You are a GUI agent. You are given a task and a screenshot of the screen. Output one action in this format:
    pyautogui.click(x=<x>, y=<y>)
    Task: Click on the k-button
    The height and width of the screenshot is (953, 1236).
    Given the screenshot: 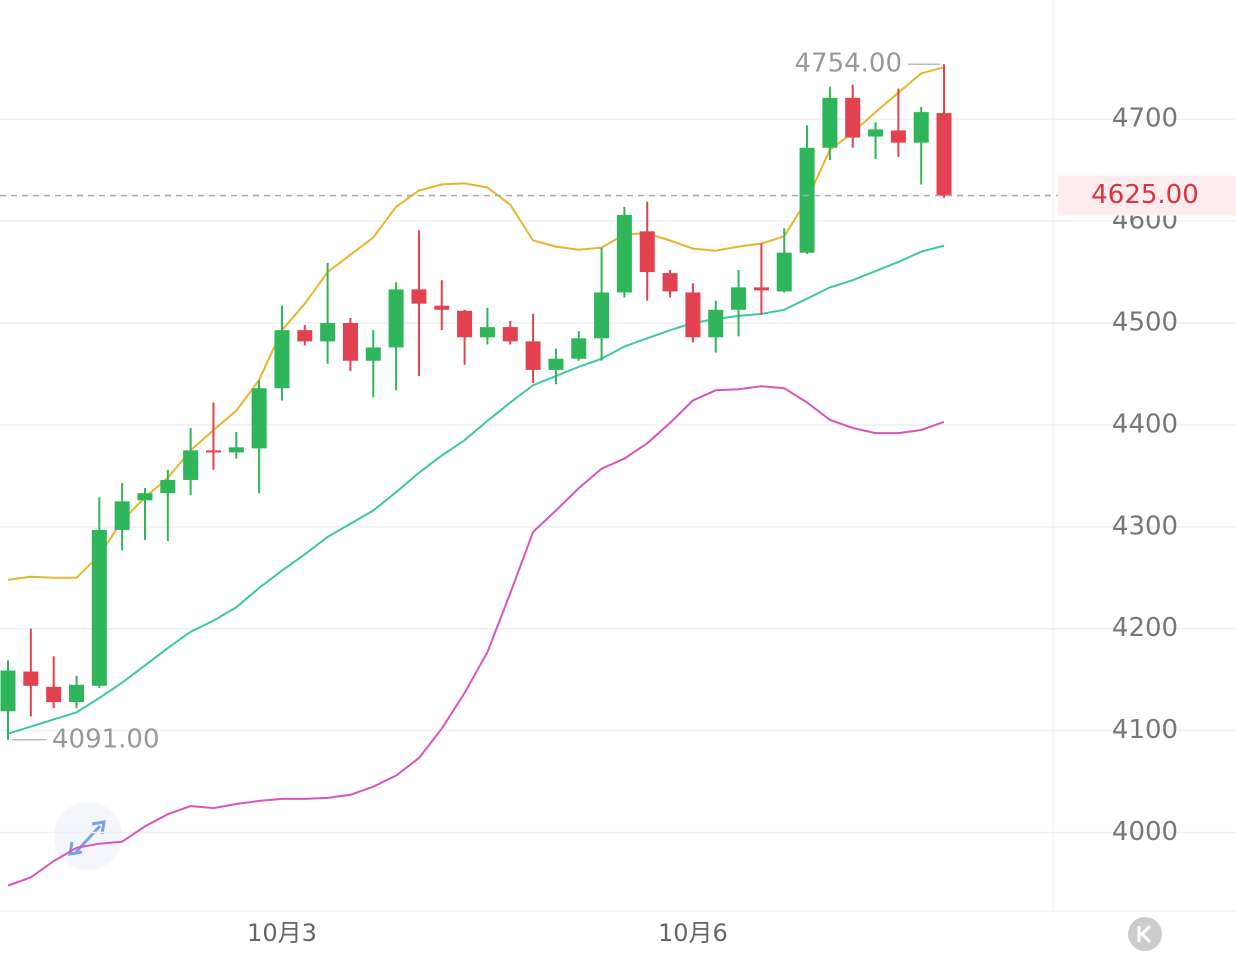 What is the action you would take?
    pyautogui.click(x=1145, y=934)
    